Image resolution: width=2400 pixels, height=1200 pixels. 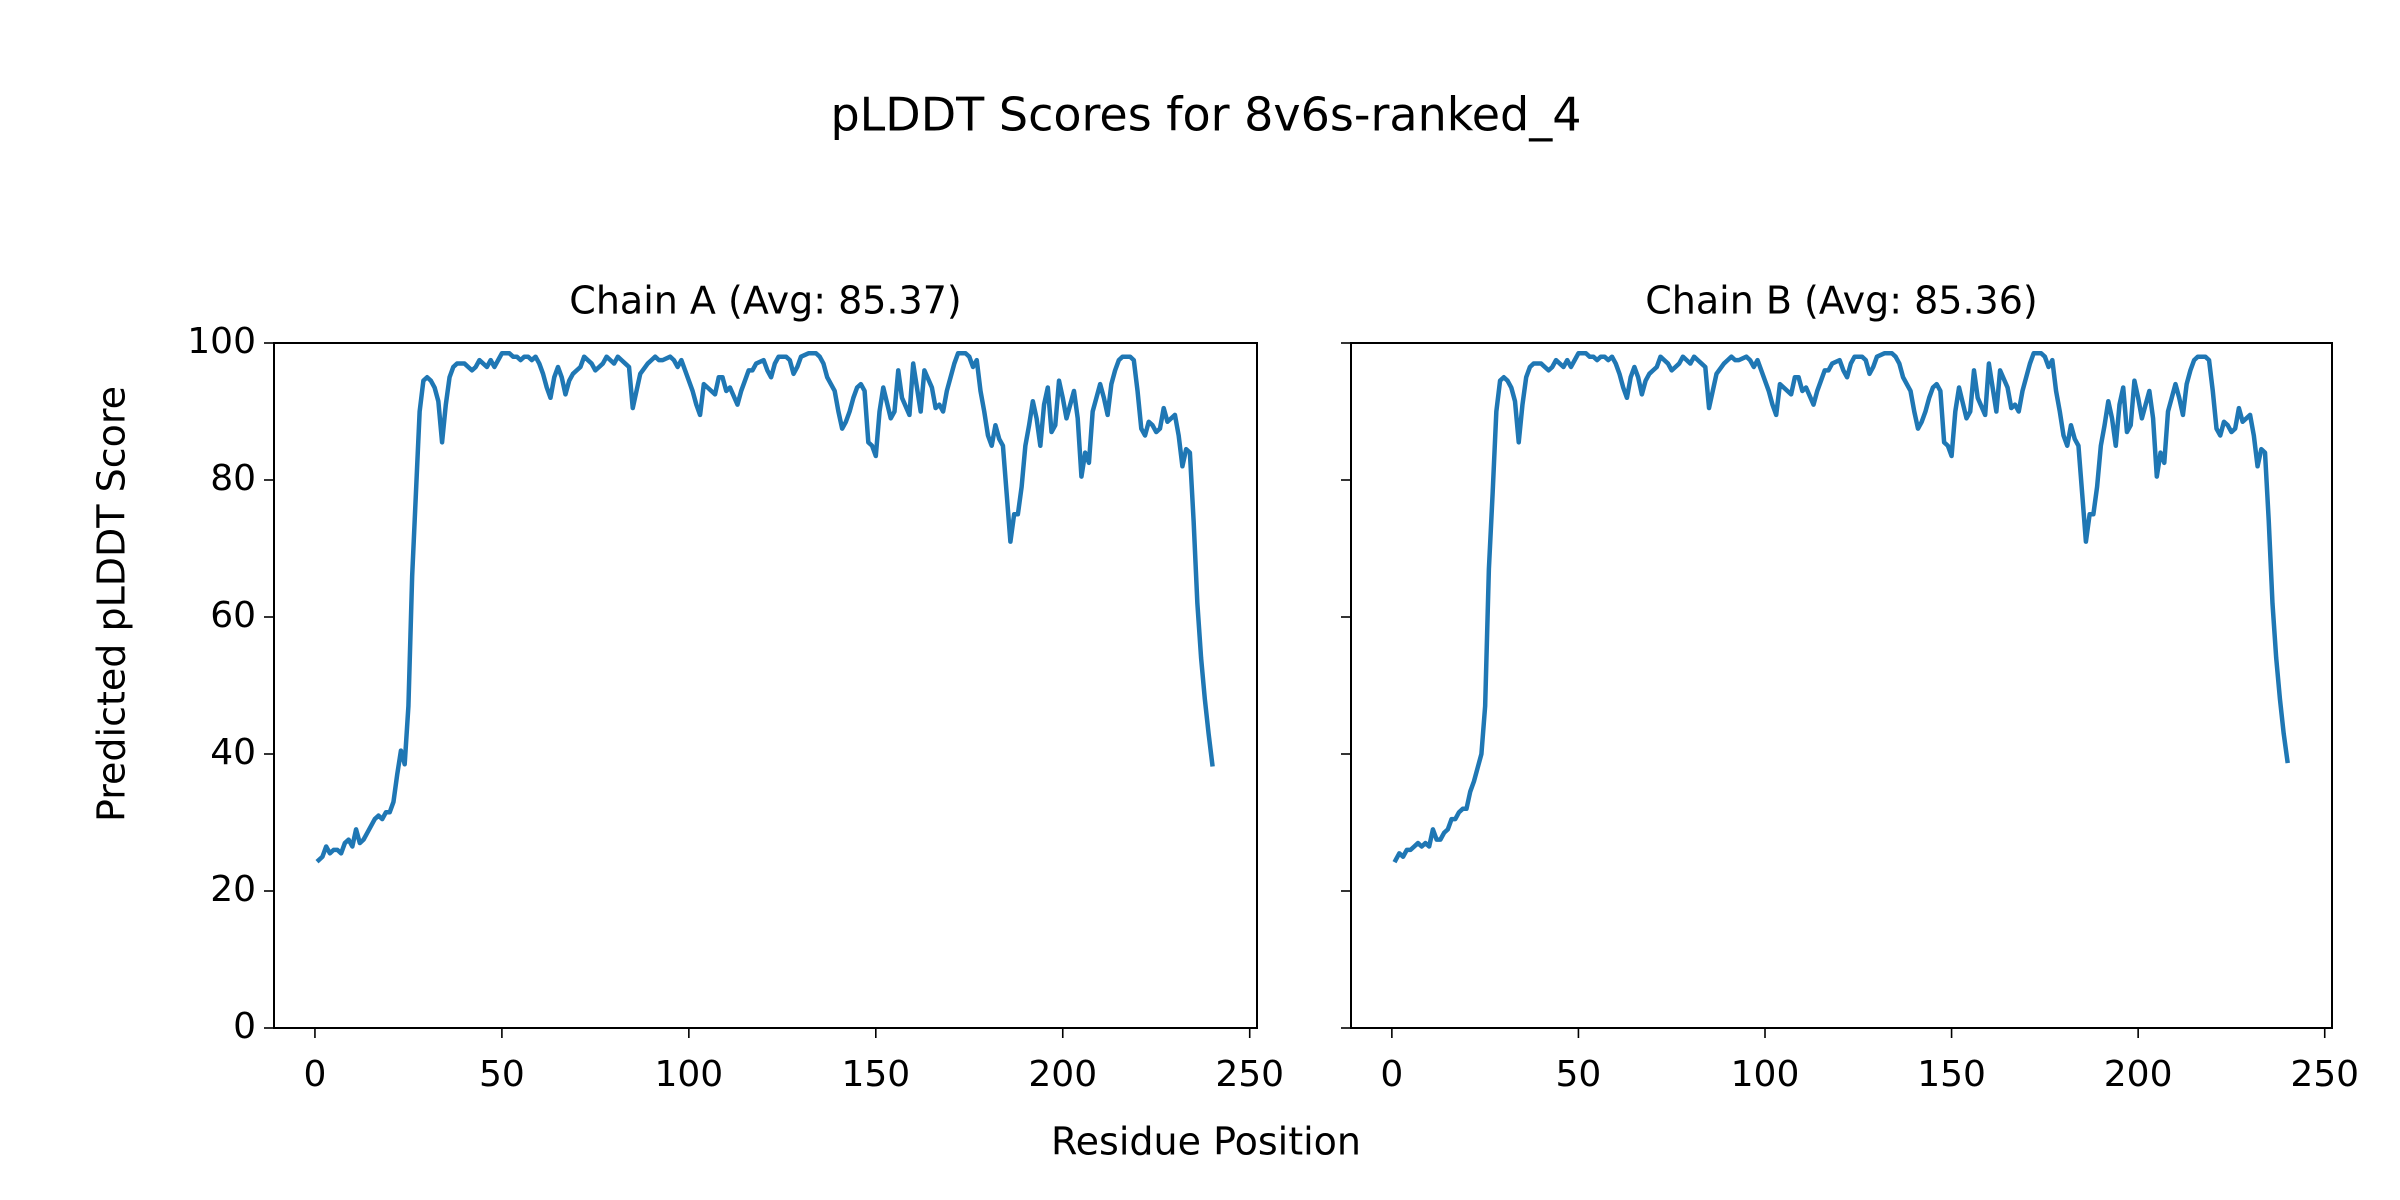 I want to click on subplot-title: Chain B (Avg: 85.36), so click(x=1841, y=301).